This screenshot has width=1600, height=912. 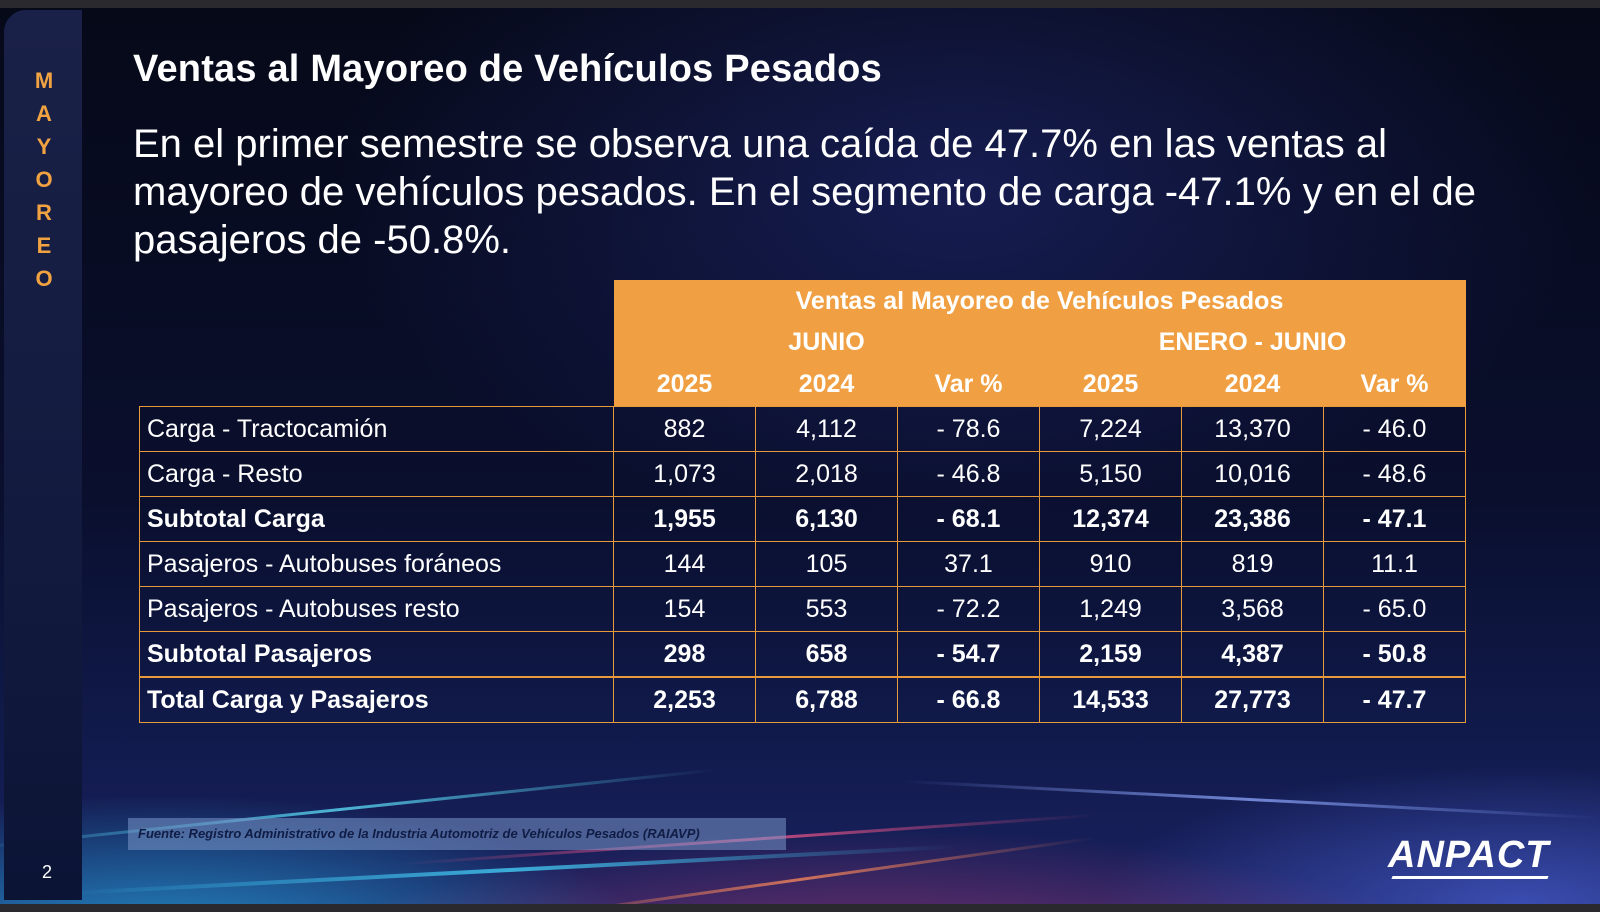 I want to click on table-cell: 27,773, so click(x=1252, y=699).